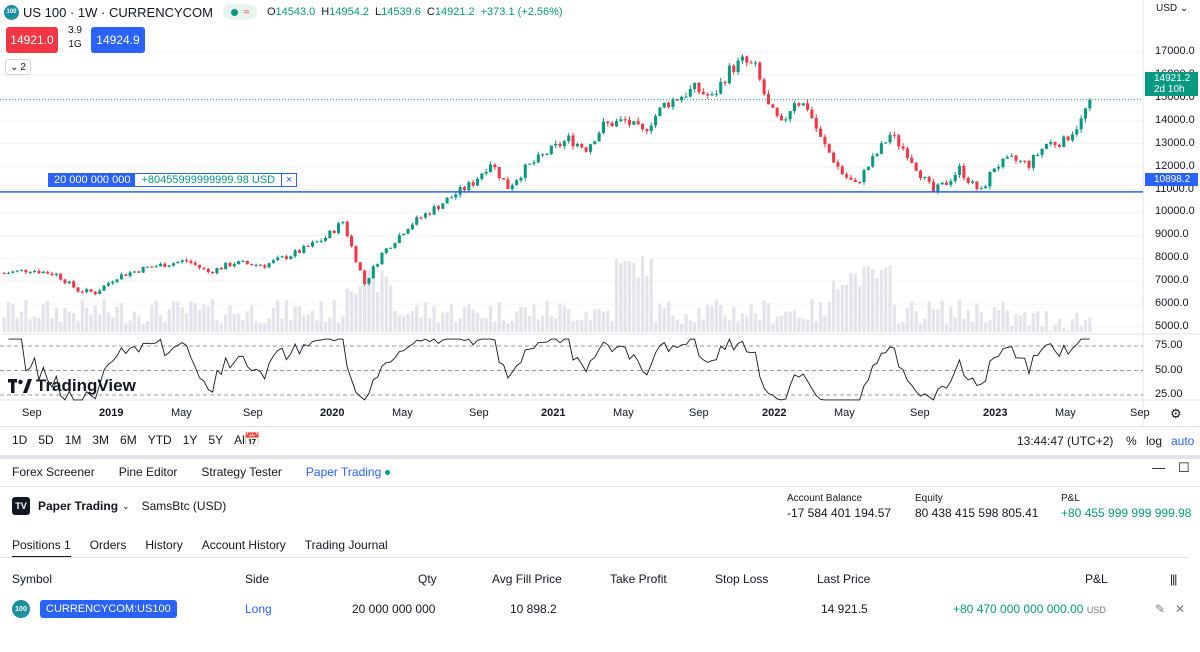  Describe the element at coordinates (72, 386) in the screenshot. I see `tradingview-logo: TradingView` at that location.